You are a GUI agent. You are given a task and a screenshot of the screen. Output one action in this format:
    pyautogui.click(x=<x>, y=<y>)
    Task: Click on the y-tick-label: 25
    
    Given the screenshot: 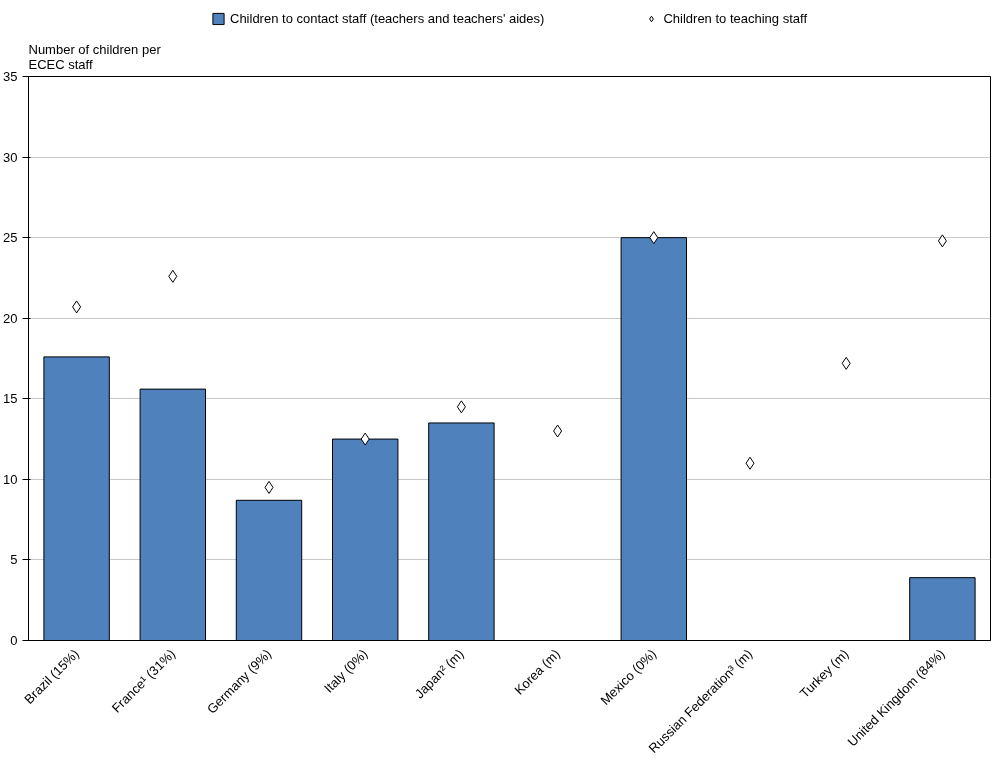 What is the action you would take?
    pyautogui.click(x=10, y=238)
    